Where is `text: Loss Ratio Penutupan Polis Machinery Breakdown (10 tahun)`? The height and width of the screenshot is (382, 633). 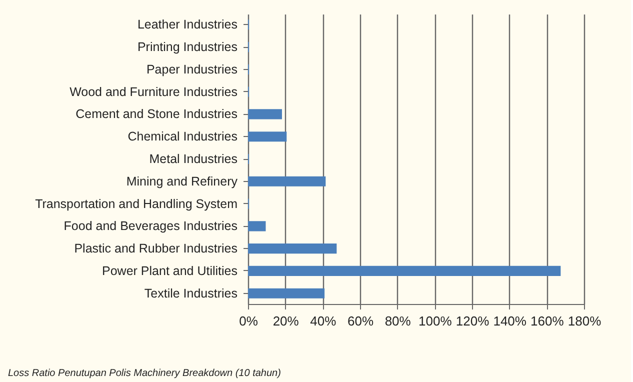 text: Loss Ratio Penutupan Polis Machinery Breakdown (10 tahun) is located at coordinates (144, 373).